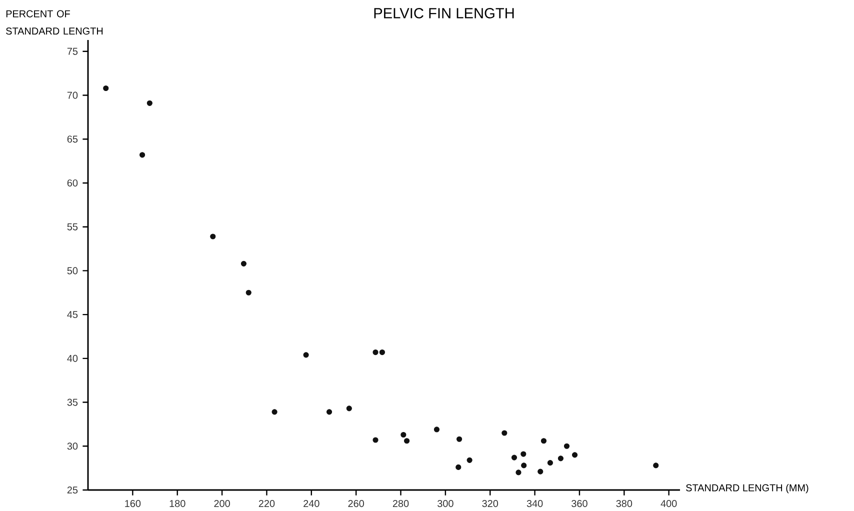 The image size is (854, 511). What do you see at coordinates (72, 402) in the screenshot?
I see `y-tick-label: 35` at bounding box center [72, 402].